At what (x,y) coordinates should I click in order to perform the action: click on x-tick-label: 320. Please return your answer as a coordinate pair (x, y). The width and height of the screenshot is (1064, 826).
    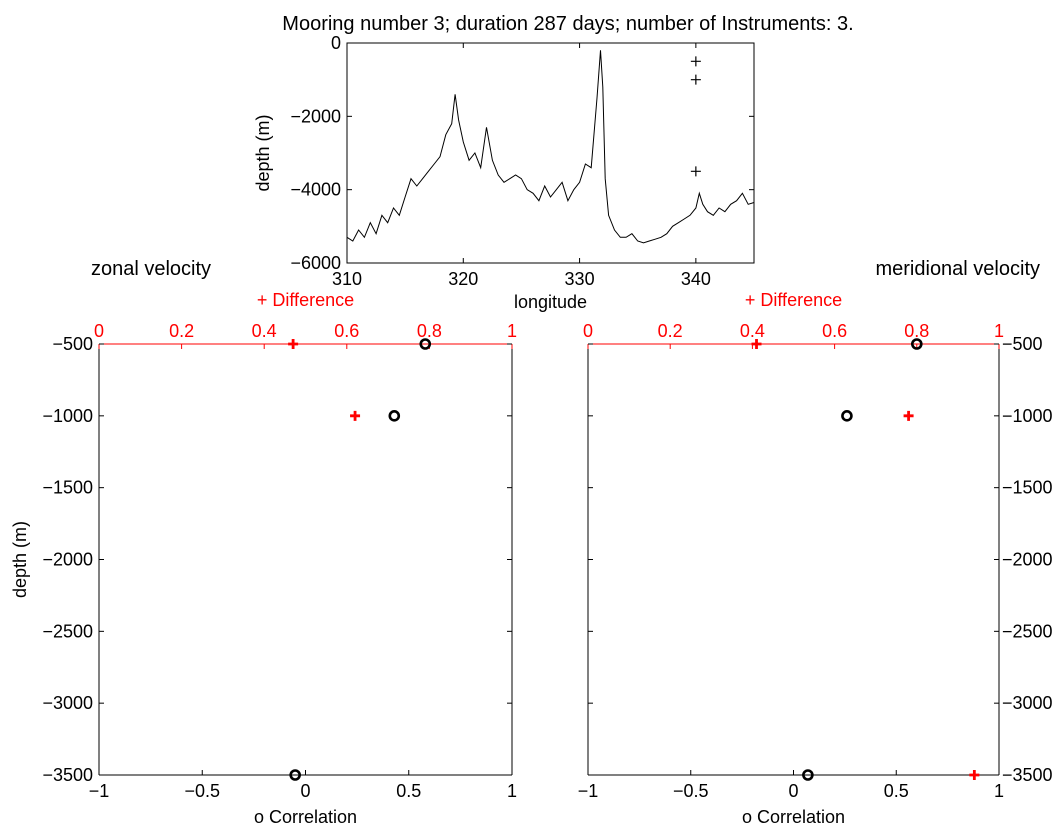
    Looking at the image, I should click on (463, 279).